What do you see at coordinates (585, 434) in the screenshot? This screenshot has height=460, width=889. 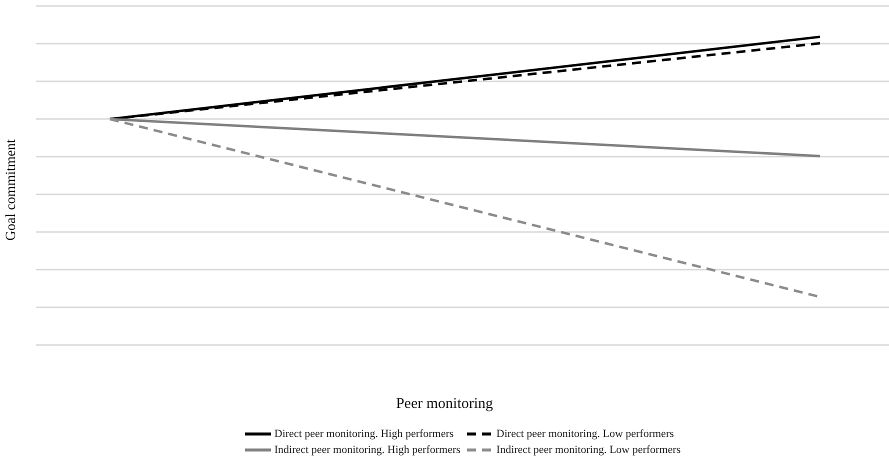 I see `legend-label: Direct peer monitoring. Low performers` at bounding box center [585, 434].